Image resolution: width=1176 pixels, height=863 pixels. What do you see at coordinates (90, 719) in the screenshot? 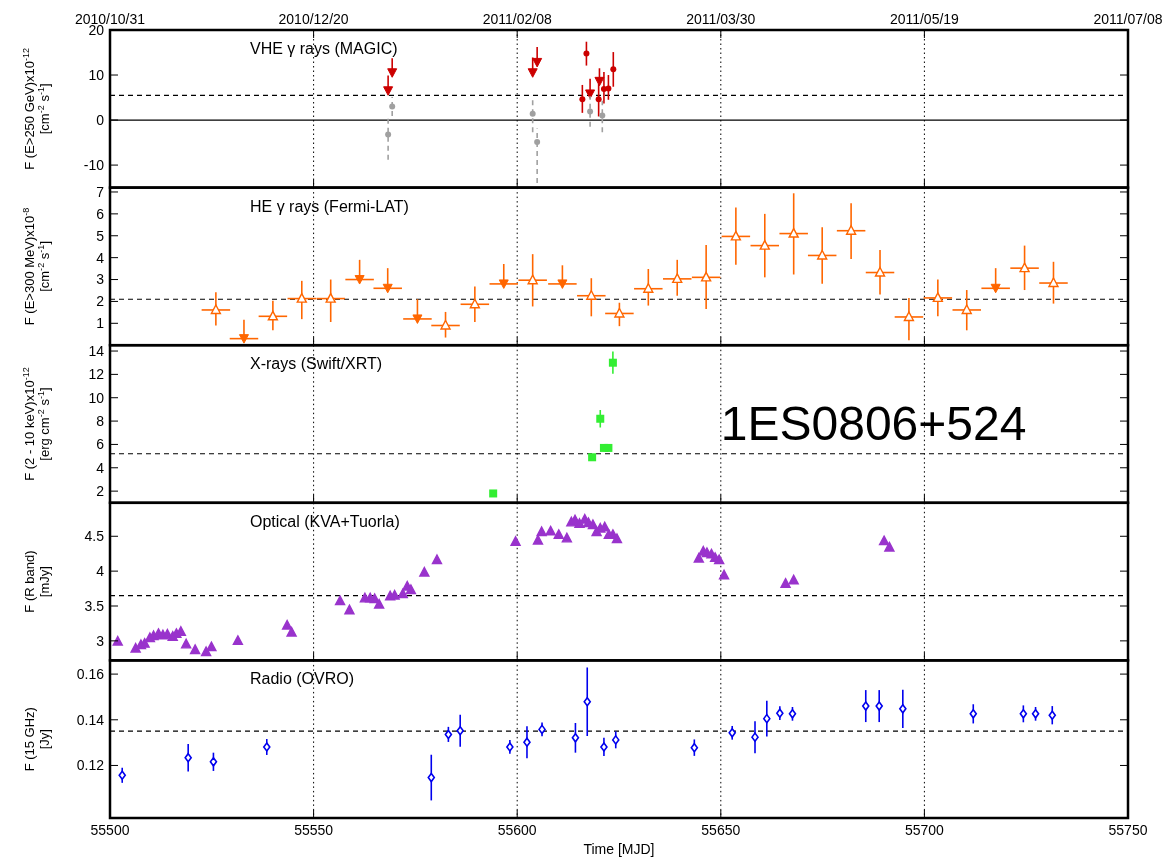
I see `y-tick-label: 0.14` at bounding box center [90, 719].